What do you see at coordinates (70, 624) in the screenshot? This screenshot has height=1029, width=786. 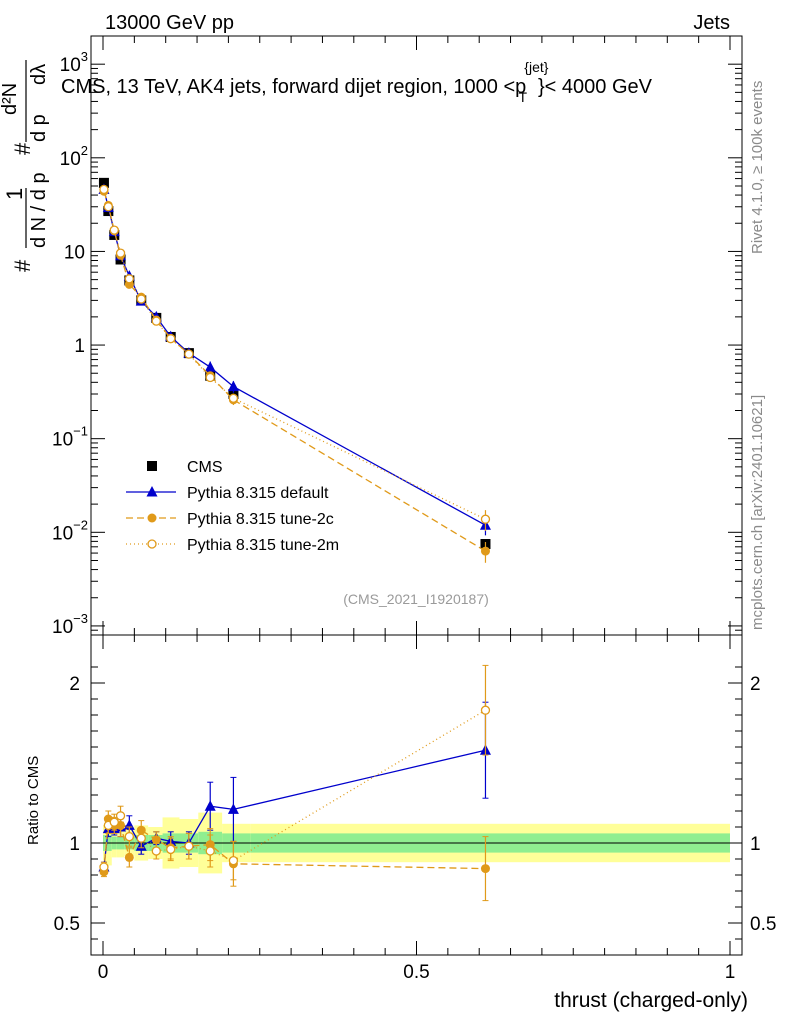 I see `y-tick-label: 10⁻³` at bounding box center [70, 624].